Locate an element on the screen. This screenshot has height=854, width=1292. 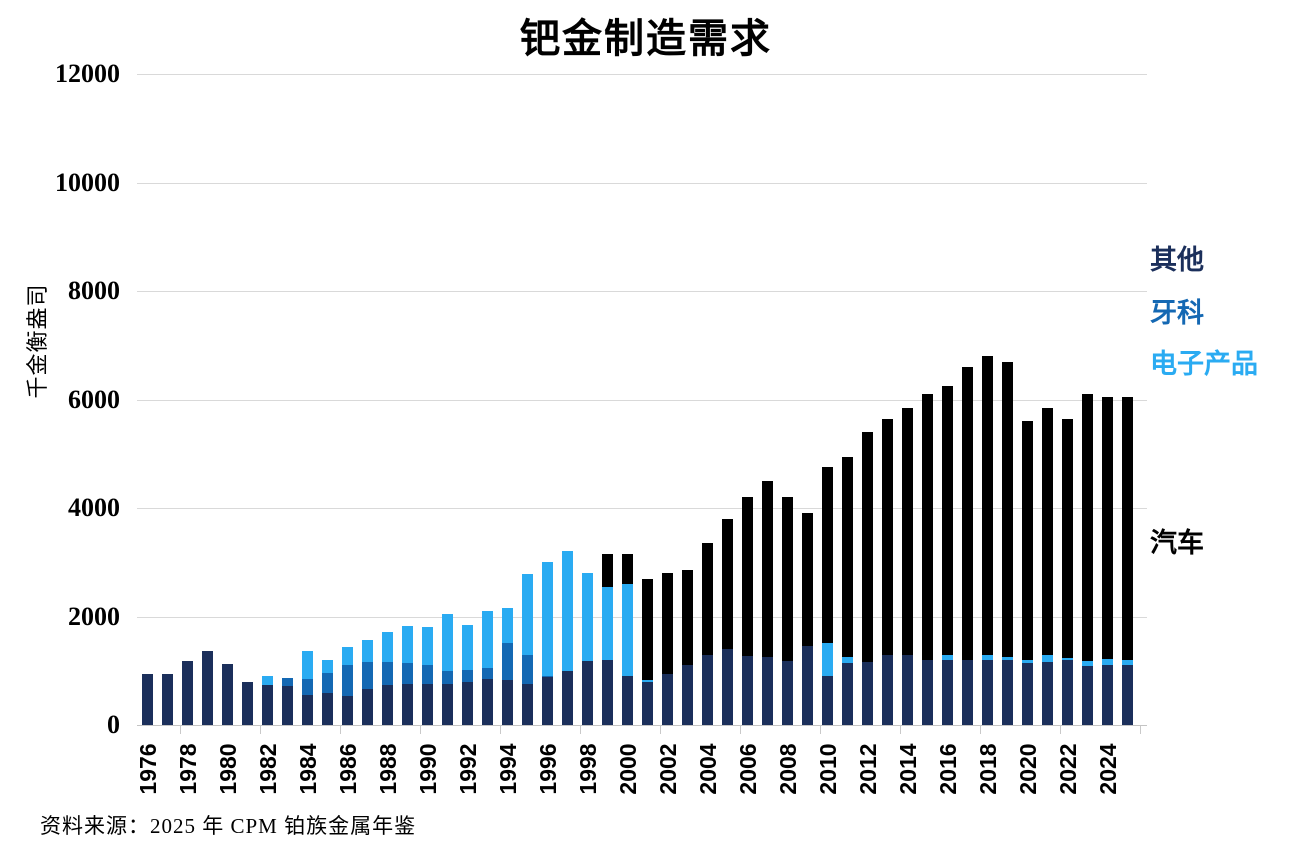
bar-segment-1994-其他 is located at coordinates (507, 702).